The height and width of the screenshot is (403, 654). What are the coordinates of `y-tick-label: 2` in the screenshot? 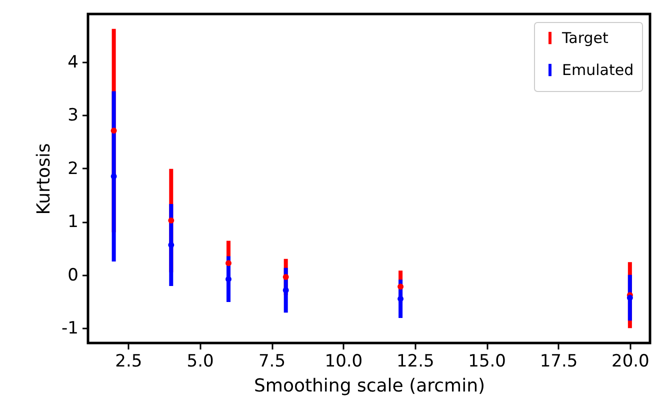 It's located at (73, 168).